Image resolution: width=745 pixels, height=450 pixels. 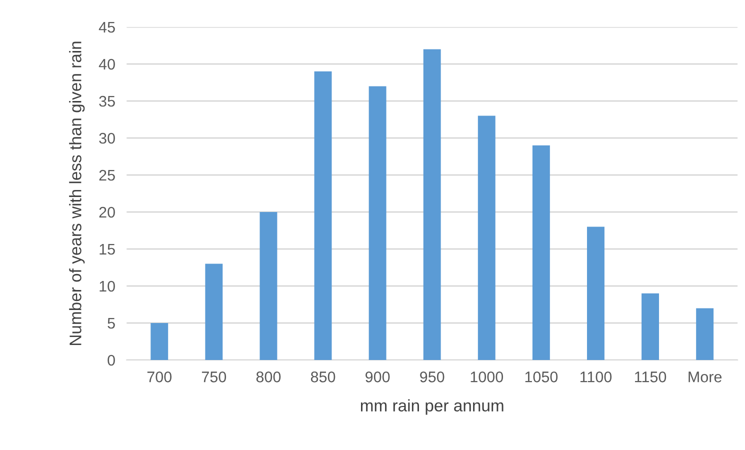 I want to click on x-axis-title: mm rain per annum, so click(x=432, y=407).